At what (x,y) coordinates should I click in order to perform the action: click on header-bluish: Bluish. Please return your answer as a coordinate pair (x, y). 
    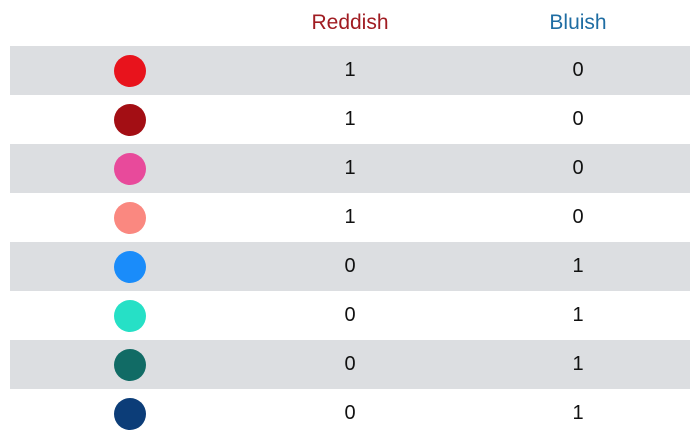
    Looking at the image, I should click on (578, 22).